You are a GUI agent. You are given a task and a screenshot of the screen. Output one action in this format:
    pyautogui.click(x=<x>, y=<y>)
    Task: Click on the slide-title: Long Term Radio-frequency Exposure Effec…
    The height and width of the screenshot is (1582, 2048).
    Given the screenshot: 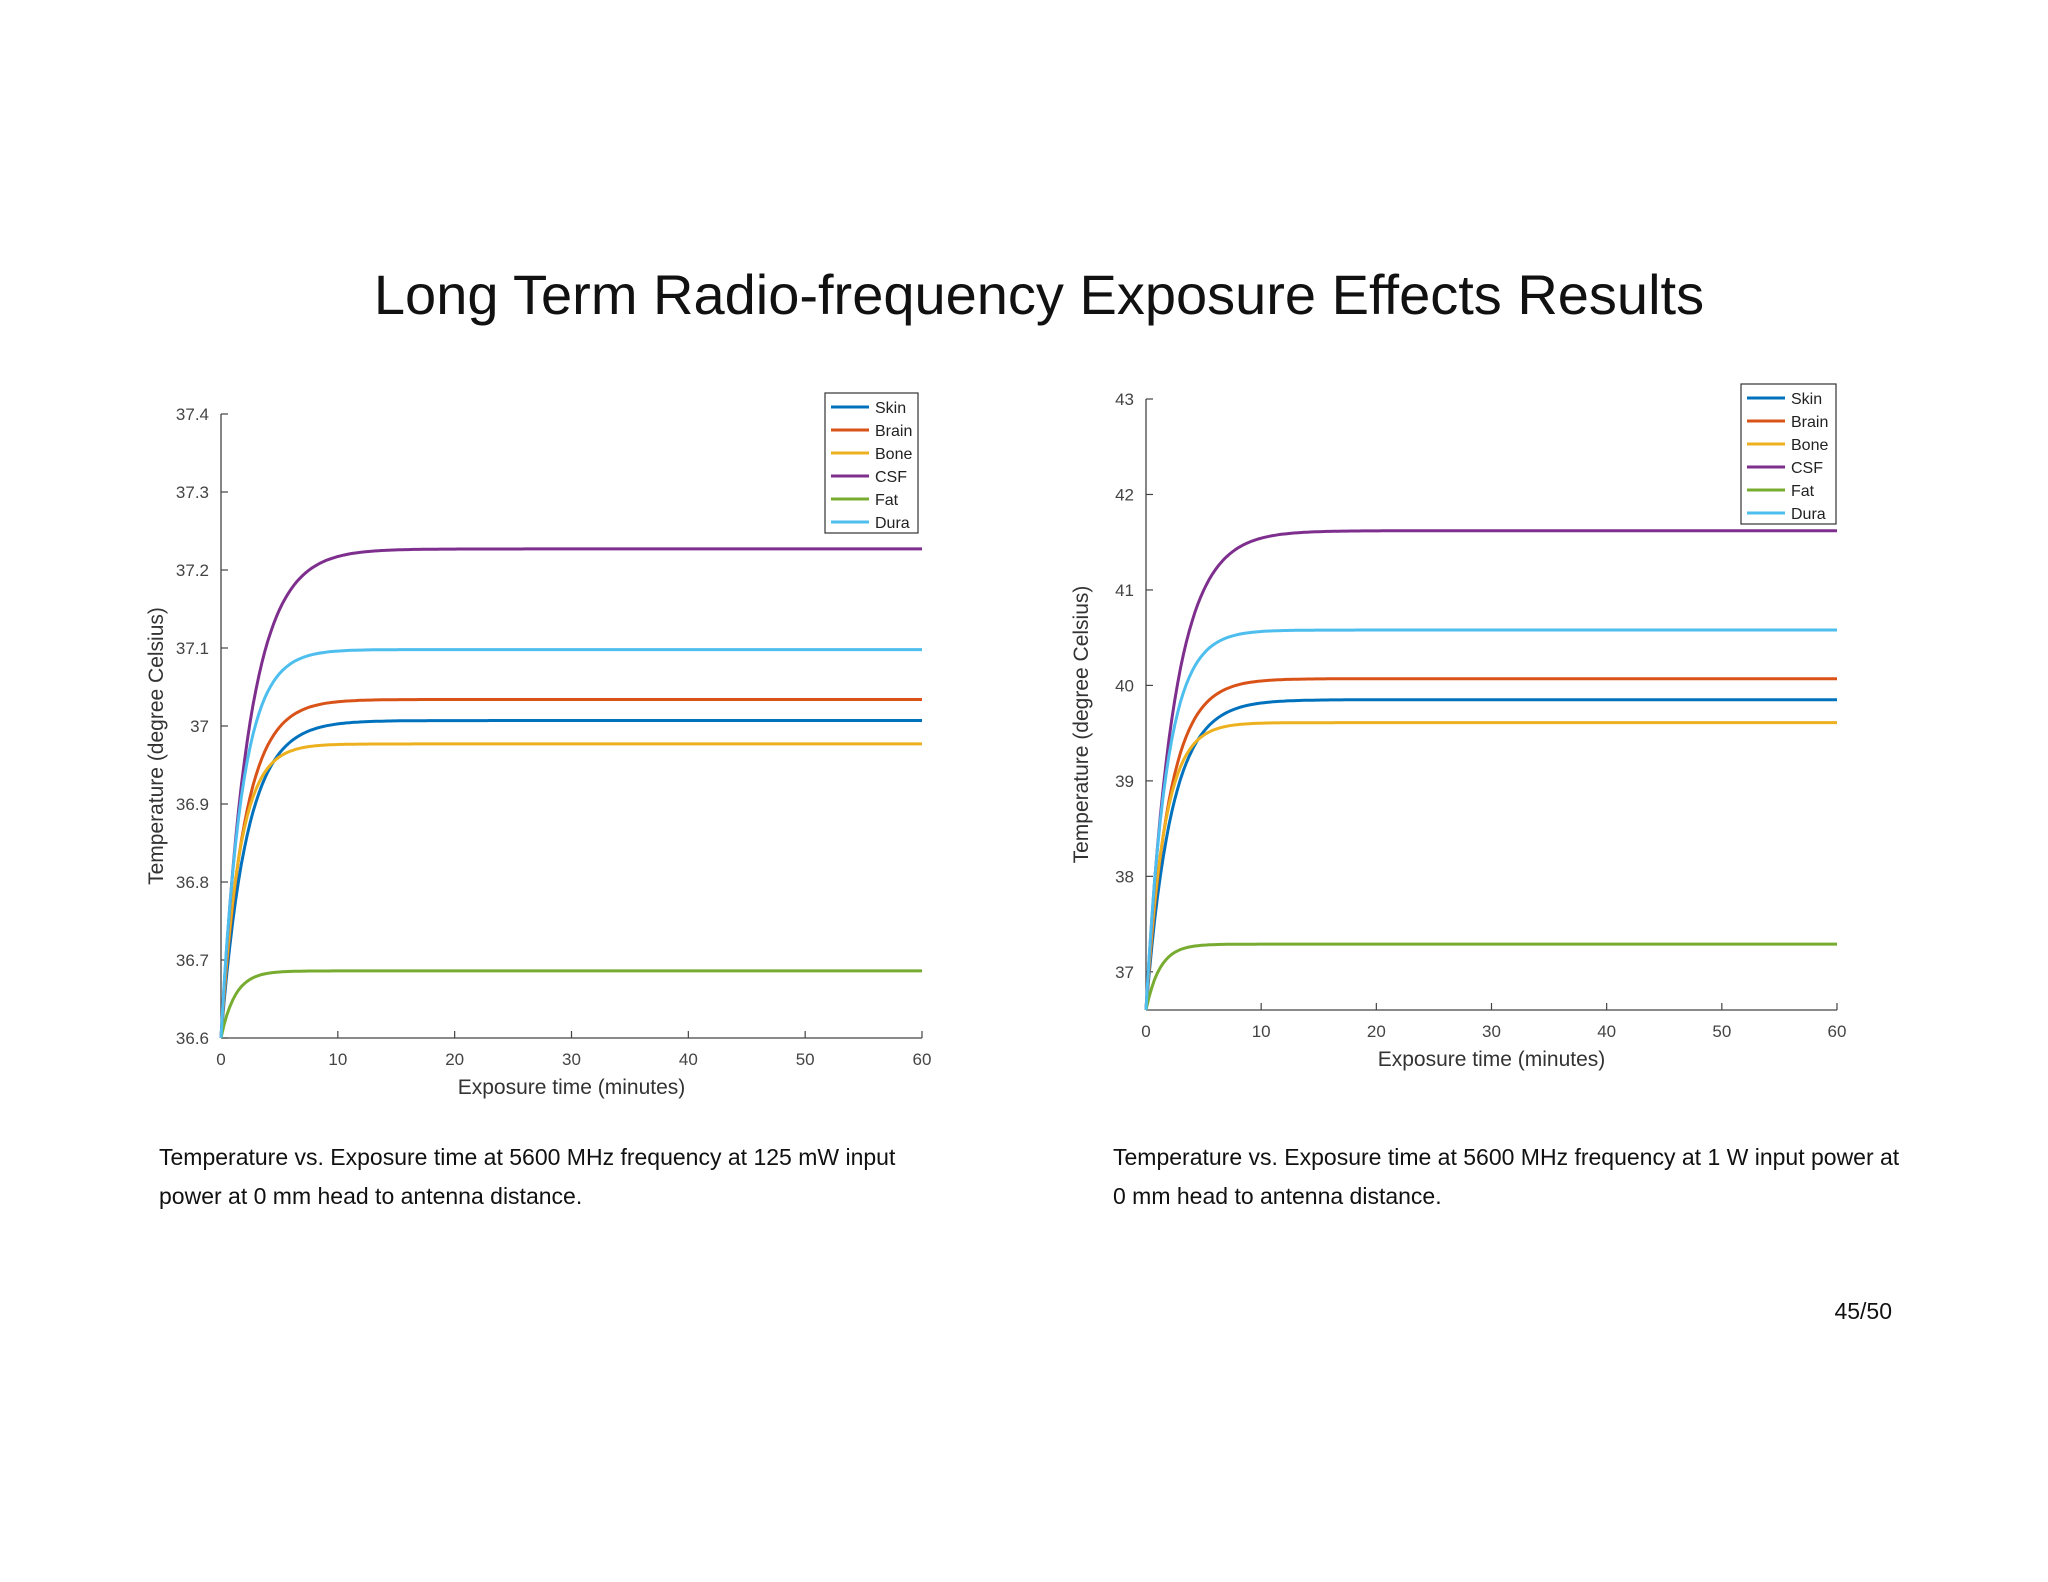 What is the action you would take?
    pyautogui.click(x=1039, y=294)
    